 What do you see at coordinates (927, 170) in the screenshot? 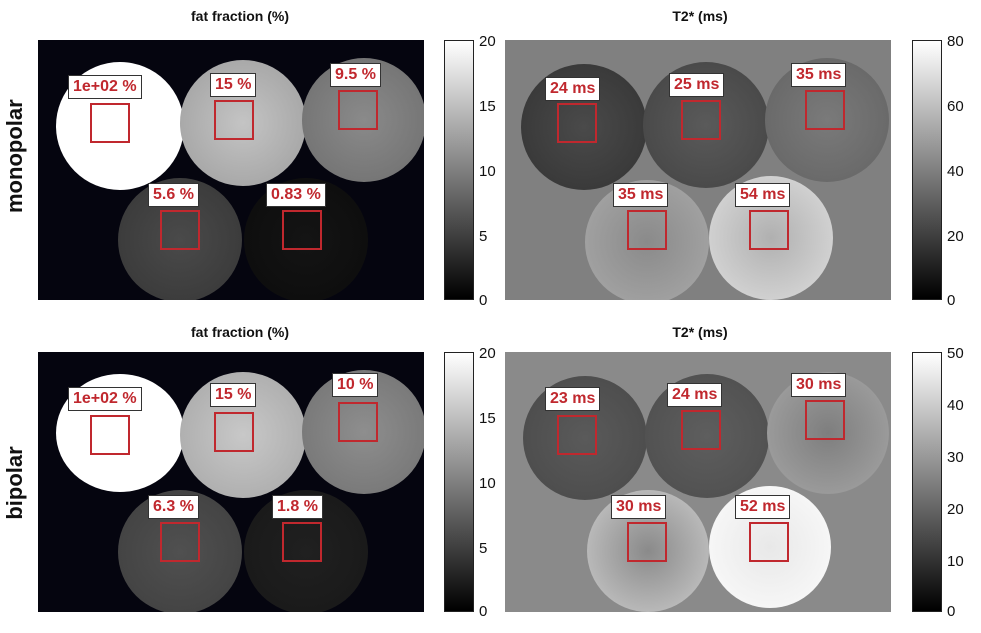
I see `t2-top-colorbar` at bounding box center [927, 170].